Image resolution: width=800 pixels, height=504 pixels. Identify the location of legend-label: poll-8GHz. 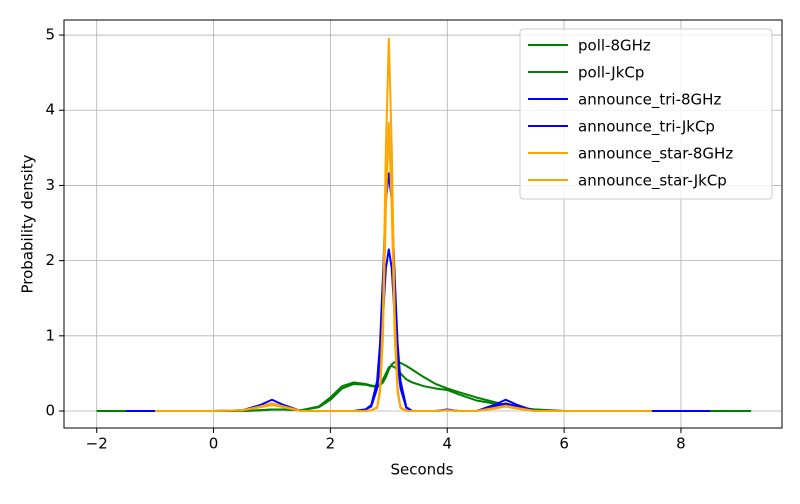
(614, 46).